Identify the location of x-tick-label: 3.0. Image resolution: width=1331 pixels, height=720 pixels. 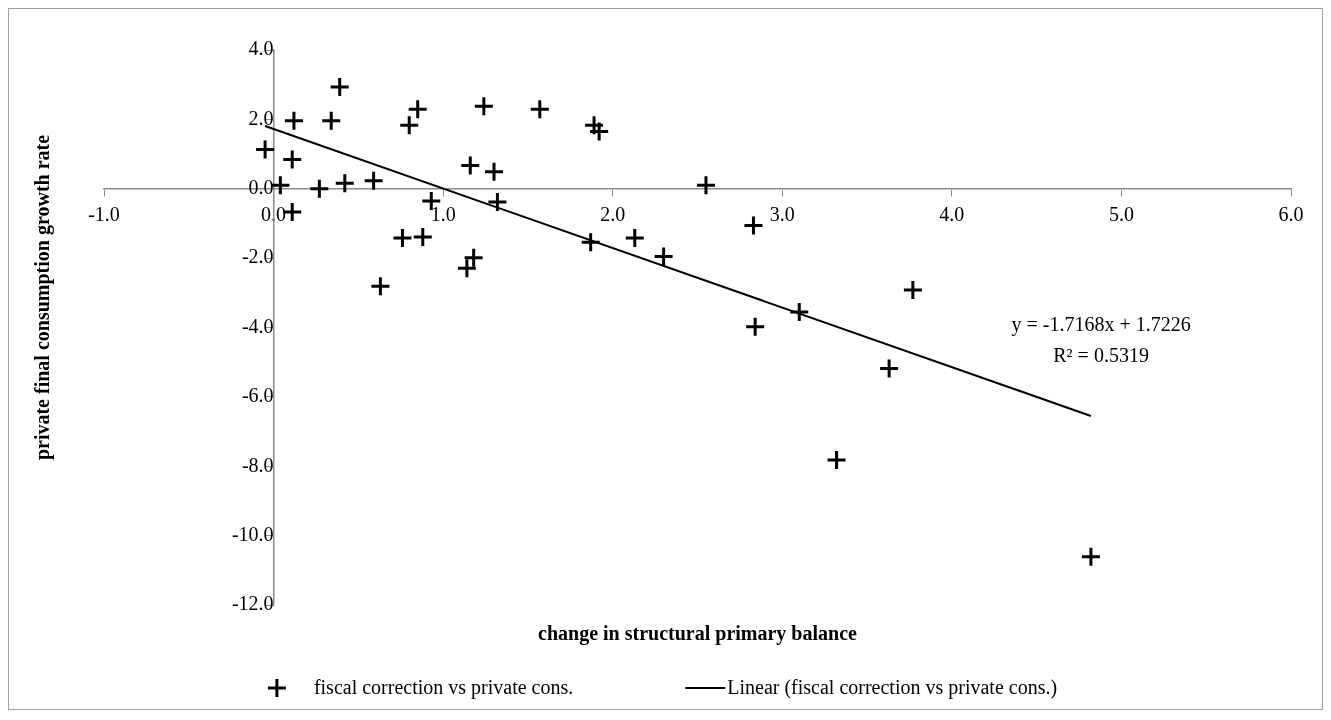
(782, 214).